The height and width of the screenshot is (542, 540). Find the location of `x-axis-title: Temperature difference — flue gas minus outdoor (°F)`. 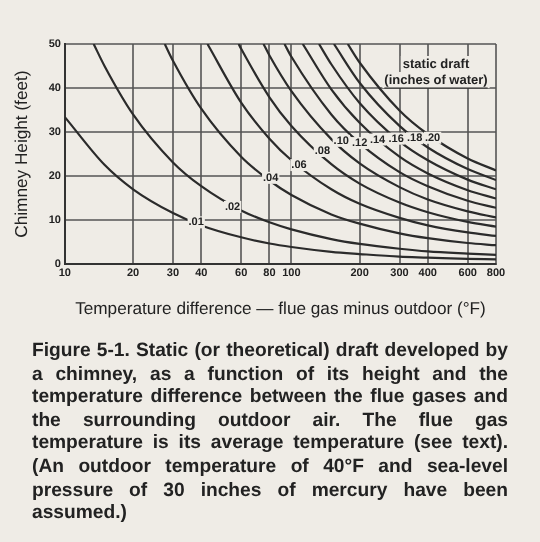

x-axis-title: Temperature difference — flue gas minus outdoor (°F) is located at coordinates (281, 308).